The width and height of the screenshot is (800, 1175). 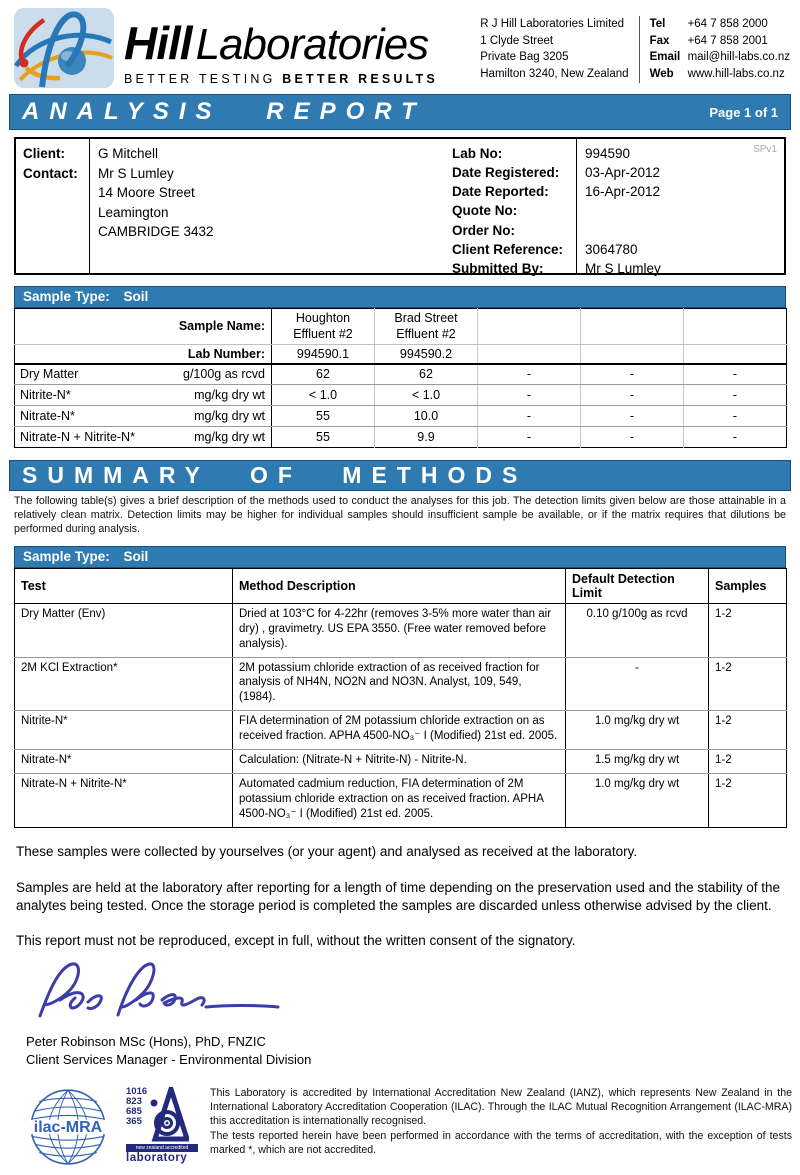 What do you see at coordinates (720, 74) in the screenshot?
I see `contact-row-web: Web www.hill-labs.co.nz` at bounding box center [720, 74].